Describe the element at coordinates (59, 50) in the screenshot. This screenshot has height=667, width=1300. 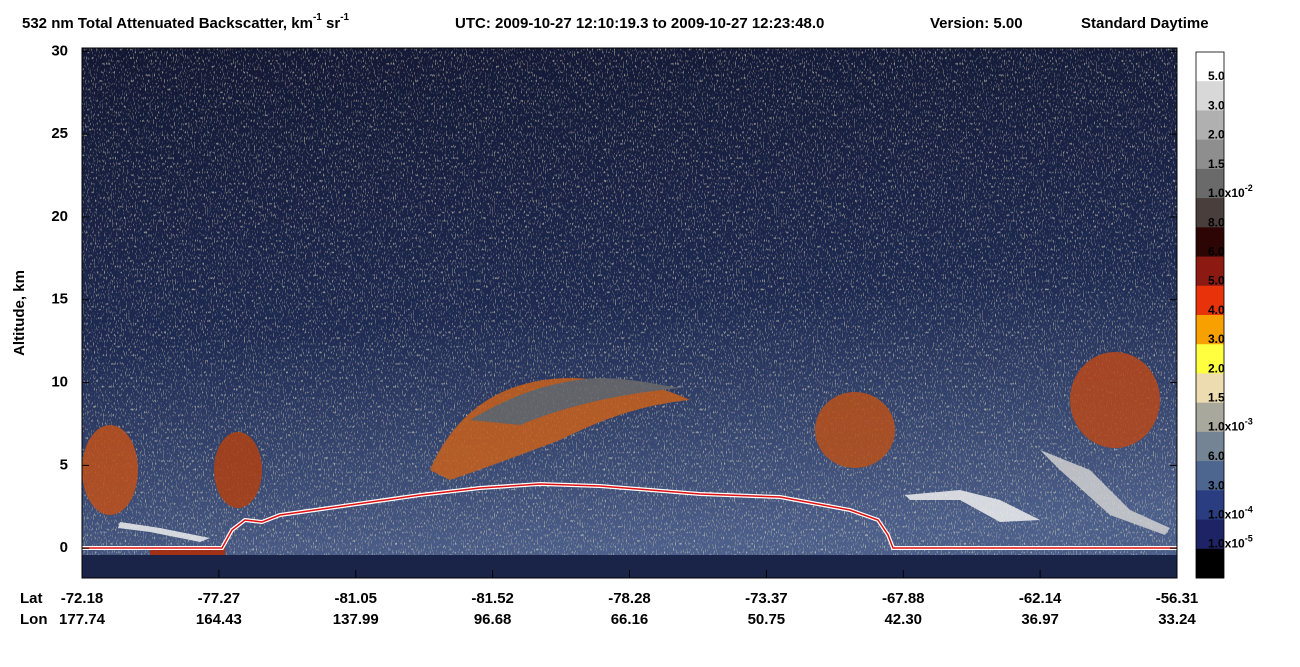
I see `y-tick-label: 30` at that location.